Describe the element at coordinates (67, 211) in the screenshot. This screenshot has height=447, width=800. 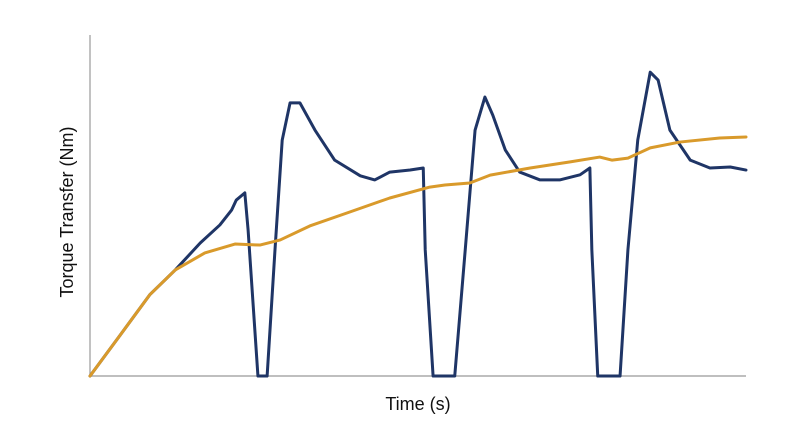
I see `y-axis-label: Torque Transfer (Nm)` at that location.